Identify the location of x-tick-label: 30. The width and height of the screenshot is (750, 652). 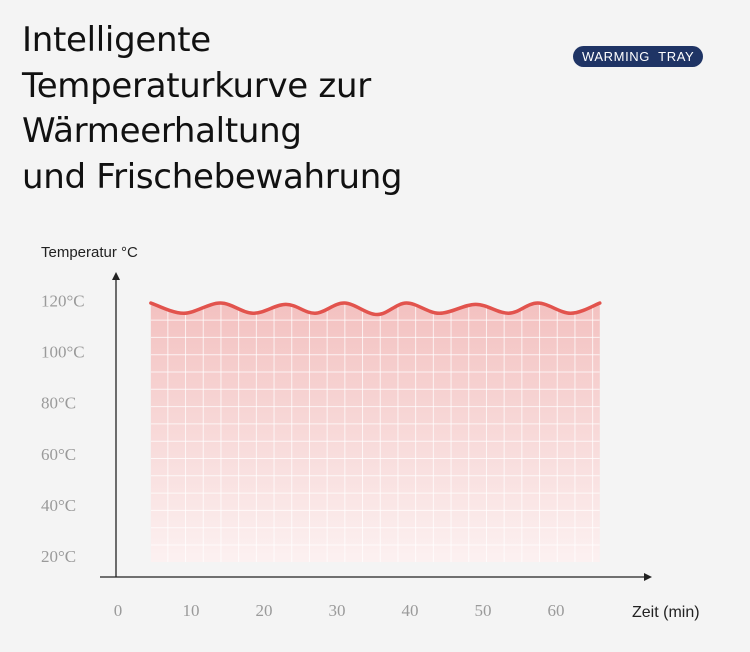
(337, 610).